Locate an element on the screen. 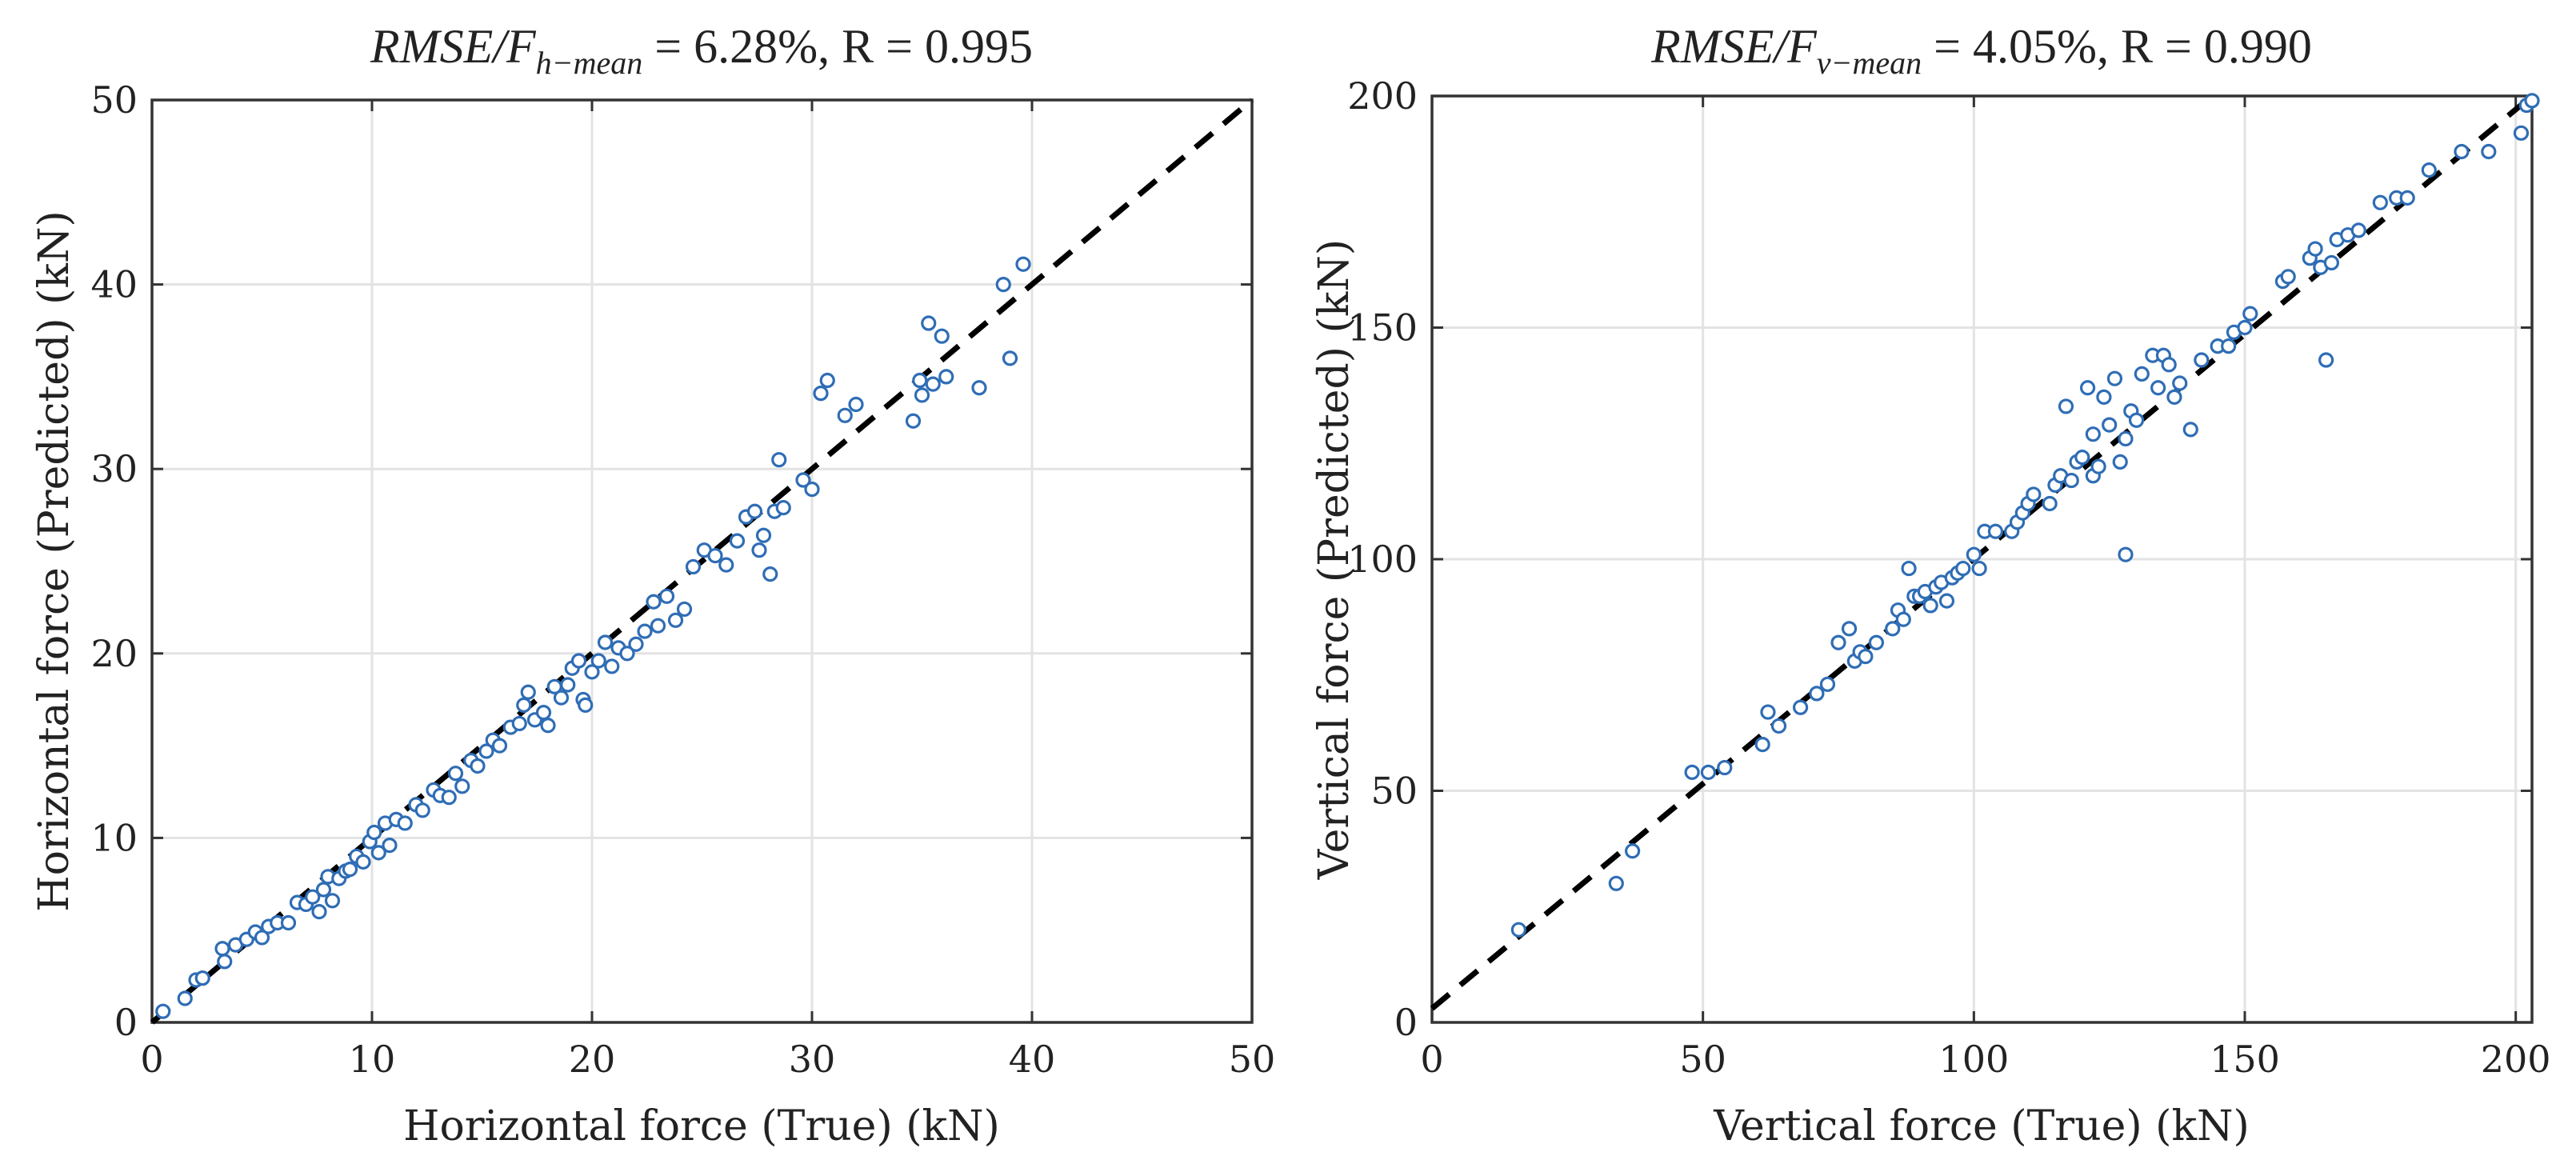 This screenshot has width=2576, height=1168. chart2-title: RMSE/Fv−mean = 4.05%, R = 0.990 is located at coordinates (1981, 50).